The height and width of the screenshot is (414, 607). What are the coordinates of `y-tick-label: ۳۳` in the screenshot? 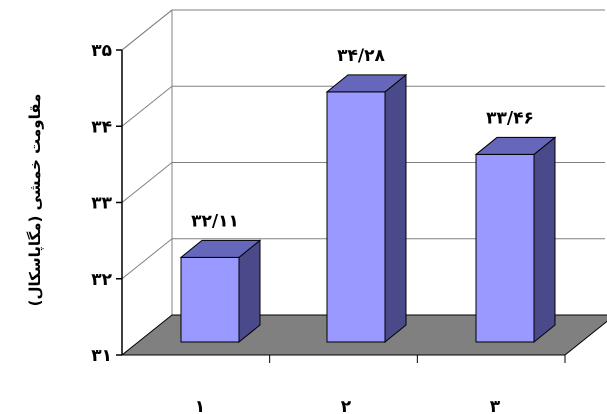 It's located at (101, 204).